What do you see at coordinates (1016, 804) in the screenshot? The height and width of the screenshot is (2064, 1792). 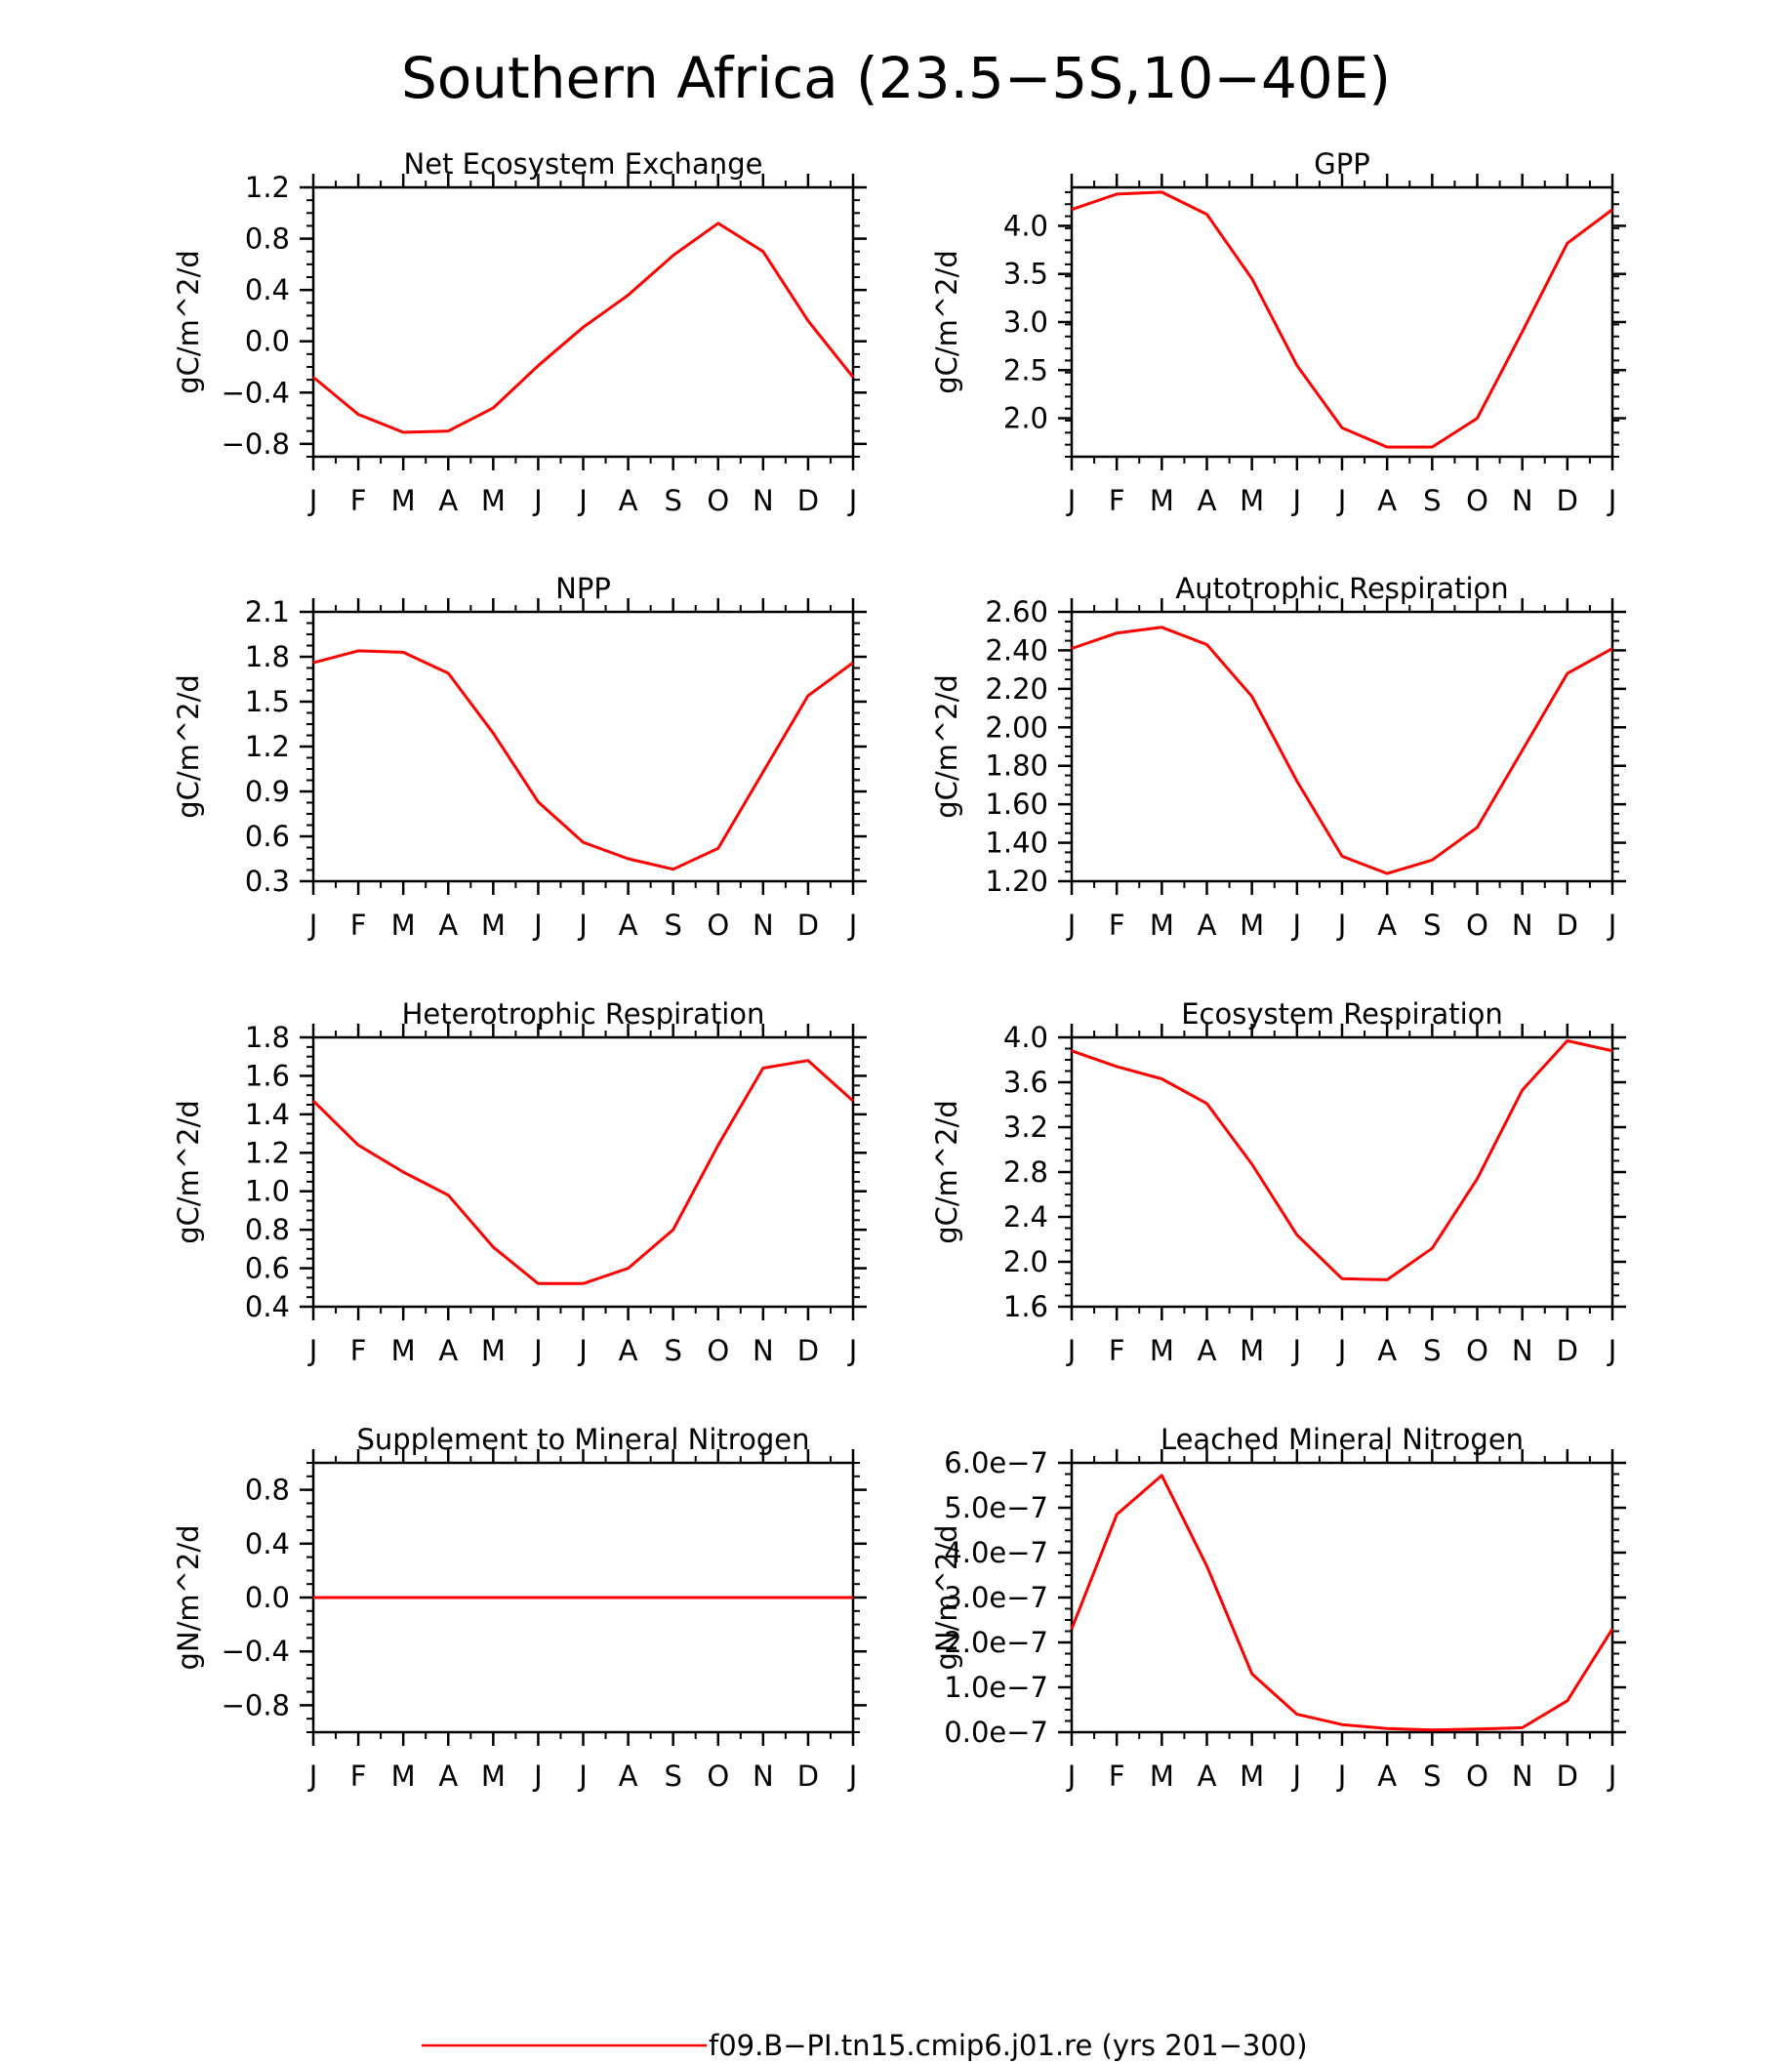 I see `y-tick-label: 1.60` at bounding box center [1016, 804].